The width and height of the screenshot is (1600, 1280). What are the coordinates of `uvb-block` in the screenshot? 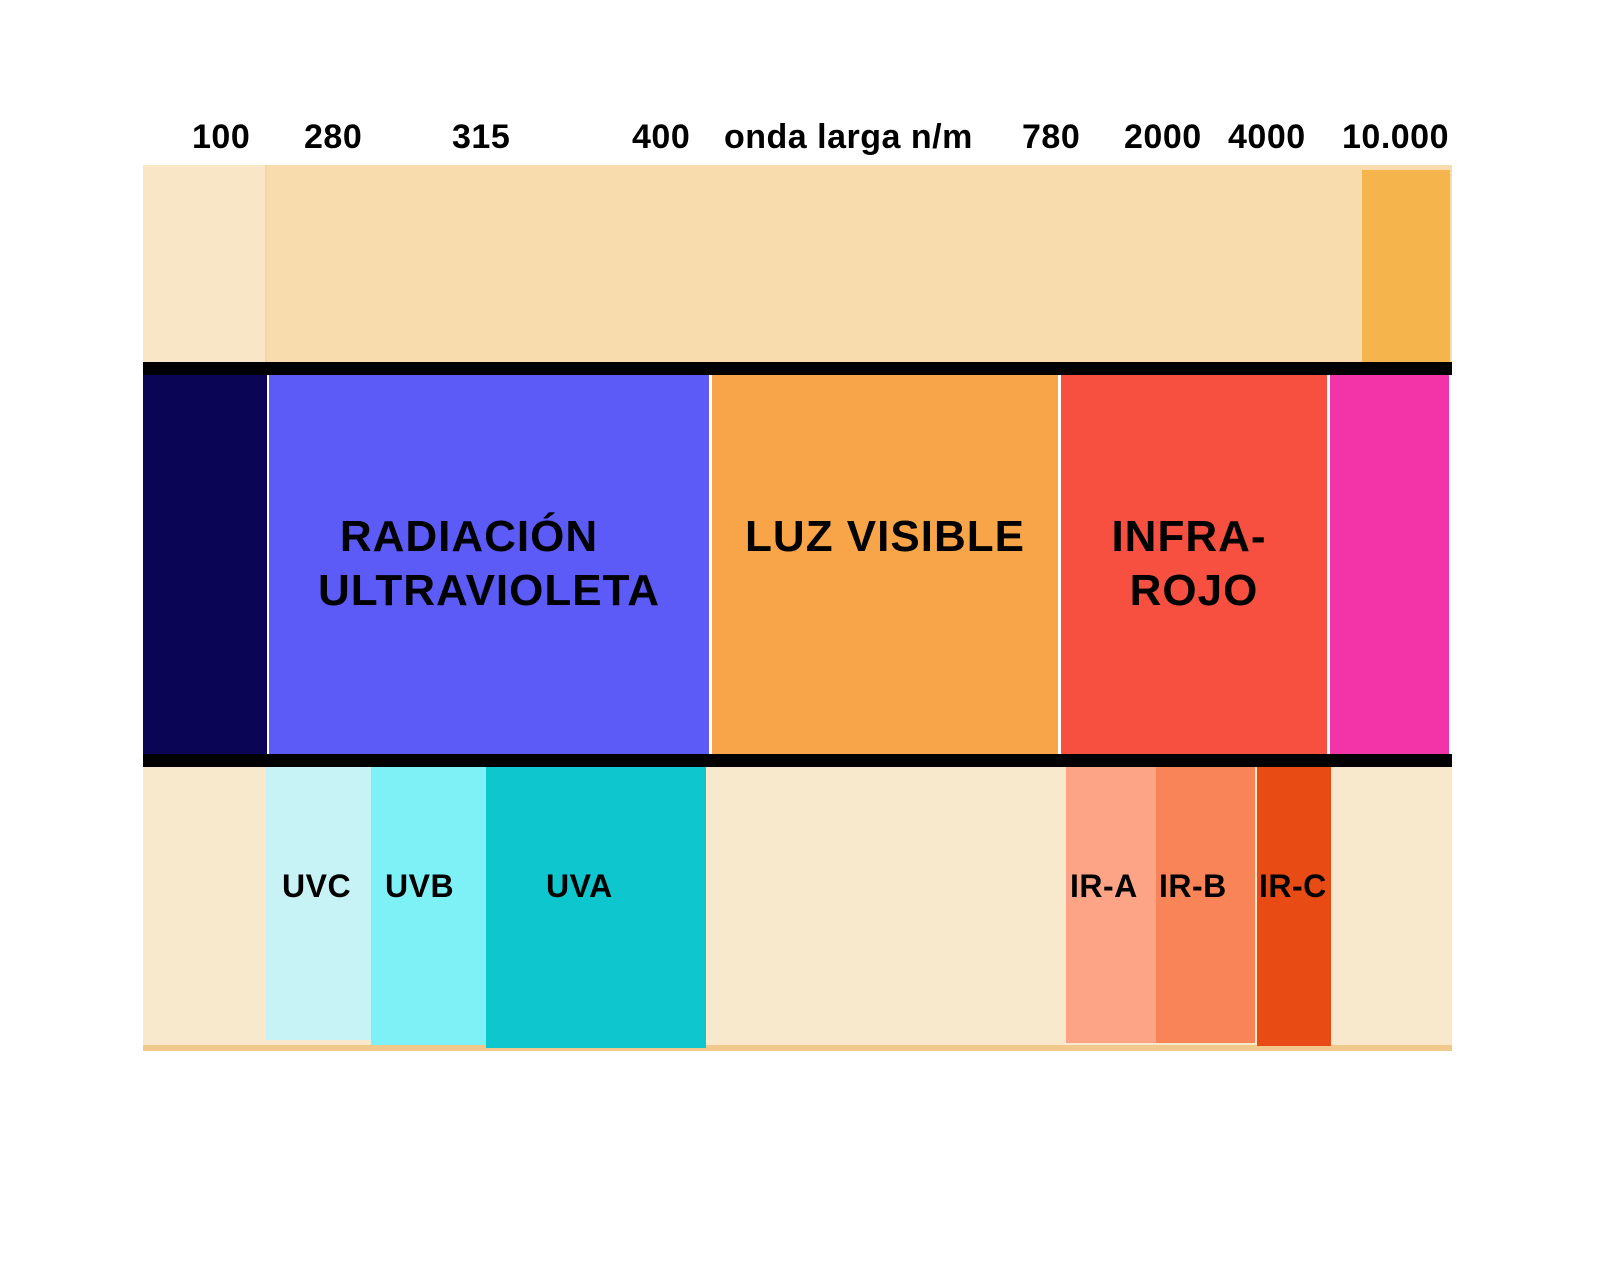 It's located at (429, 903).